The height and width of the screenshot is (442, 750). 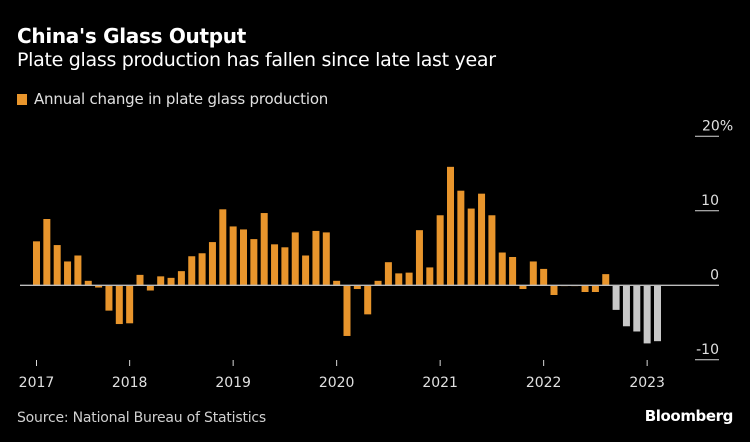 I want to click on x-tick-label: 2017, so click(x=37, y=383).